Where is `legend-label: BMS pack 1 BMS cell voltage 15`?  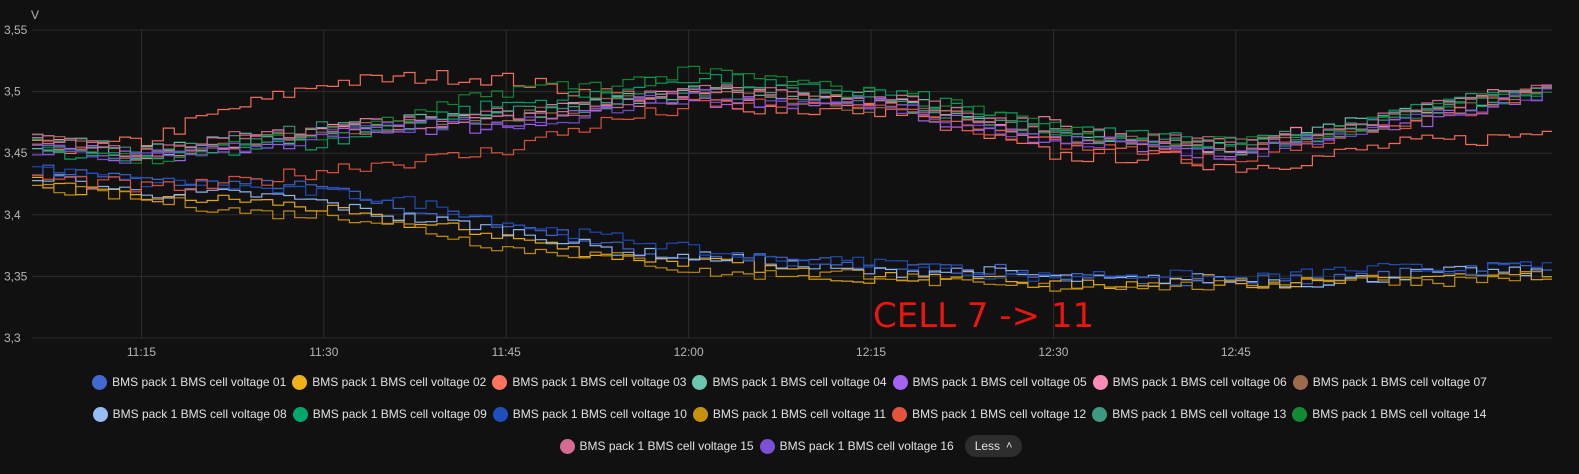 legend-label: BMS pack 1 BMS cell voltage 15 is located at coordinates (666, 446).